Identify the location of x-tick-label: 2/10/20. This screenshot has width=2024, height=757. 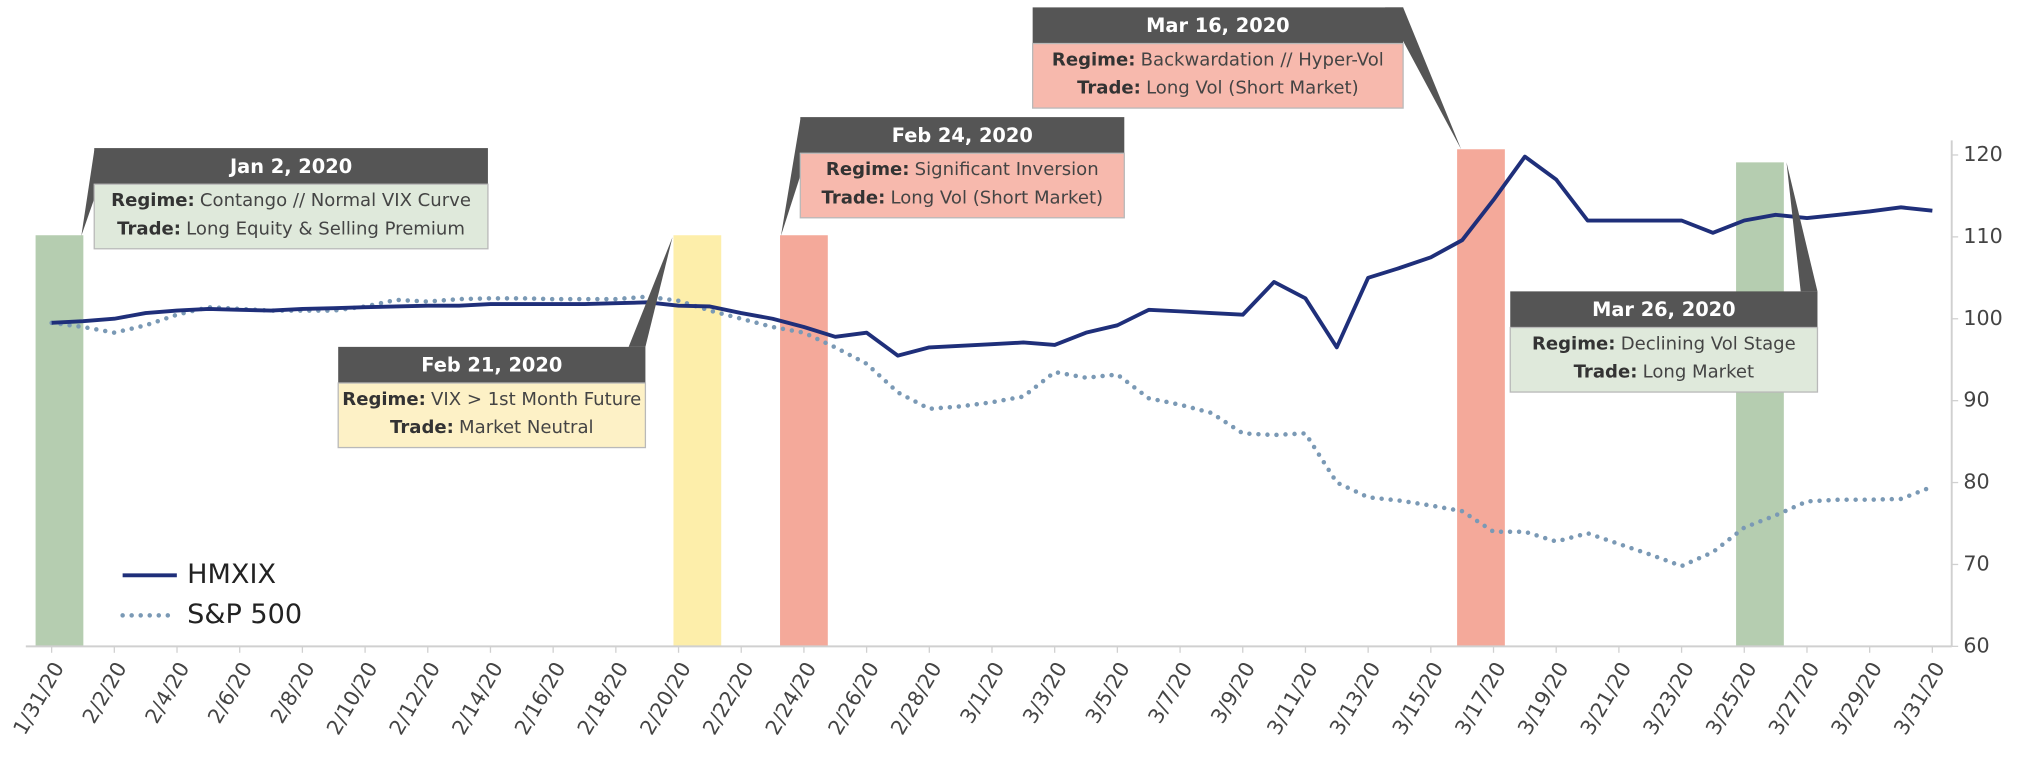
(352, 698).